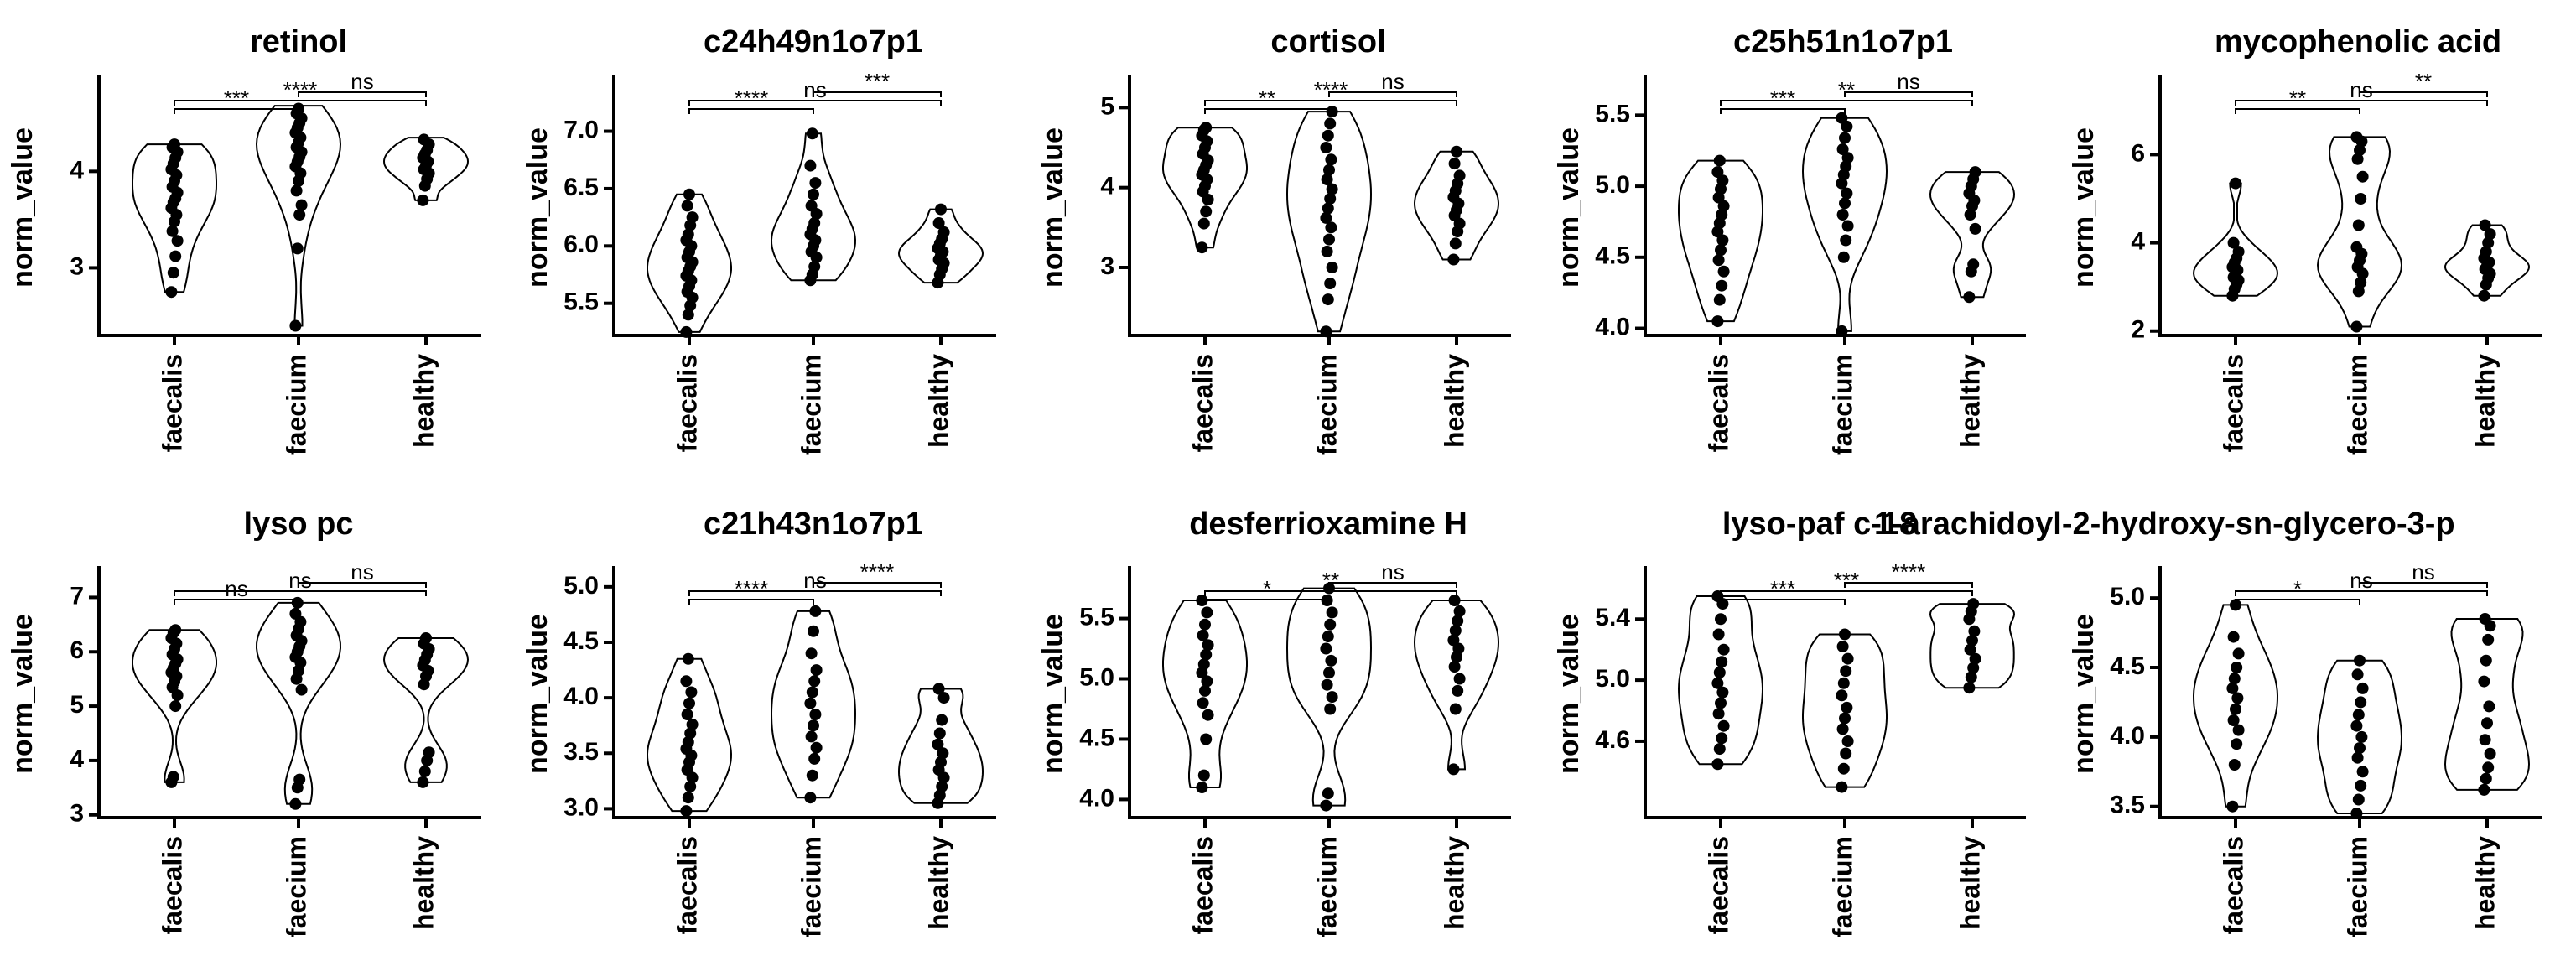 This screenshot has width=2576, height=966. What do you see at coordinates (2138, 330) in the screenshot?
I see `y-tick-label: 2` at bounding box center [2138, 330].